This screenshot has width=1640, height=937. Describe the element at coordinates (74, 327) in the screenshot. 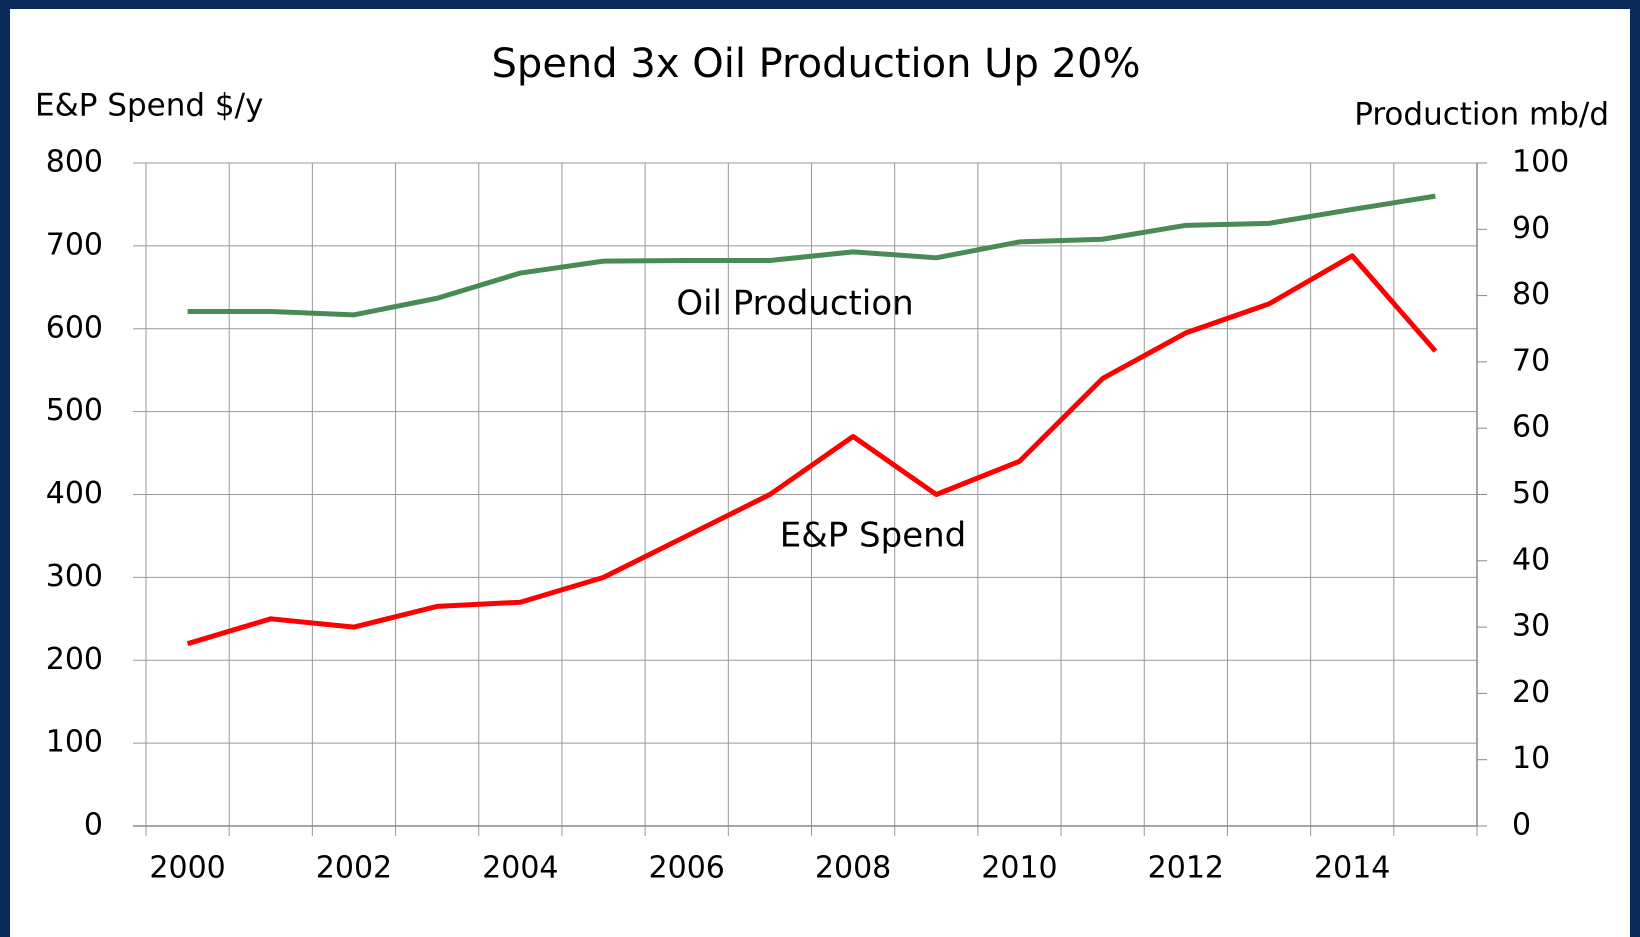

I see `y-tick-label: 600` at that location.